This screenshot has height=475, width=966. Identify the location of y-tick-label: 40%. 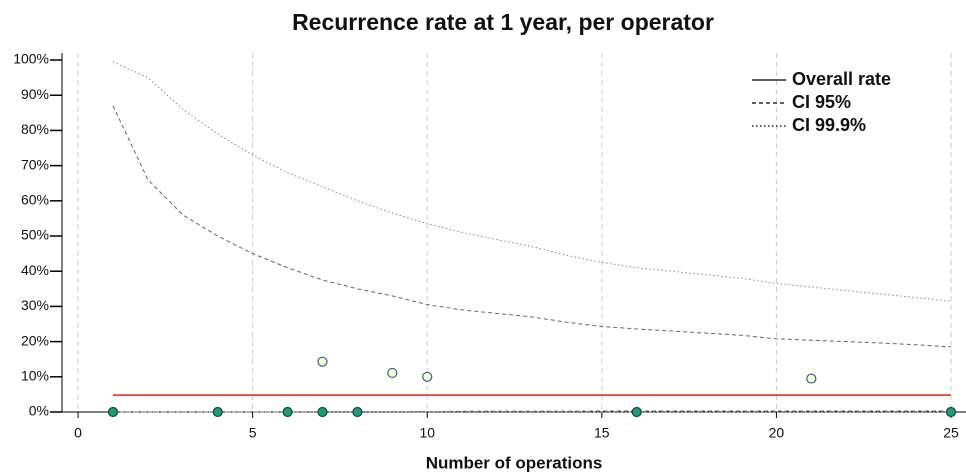
(35, 270).